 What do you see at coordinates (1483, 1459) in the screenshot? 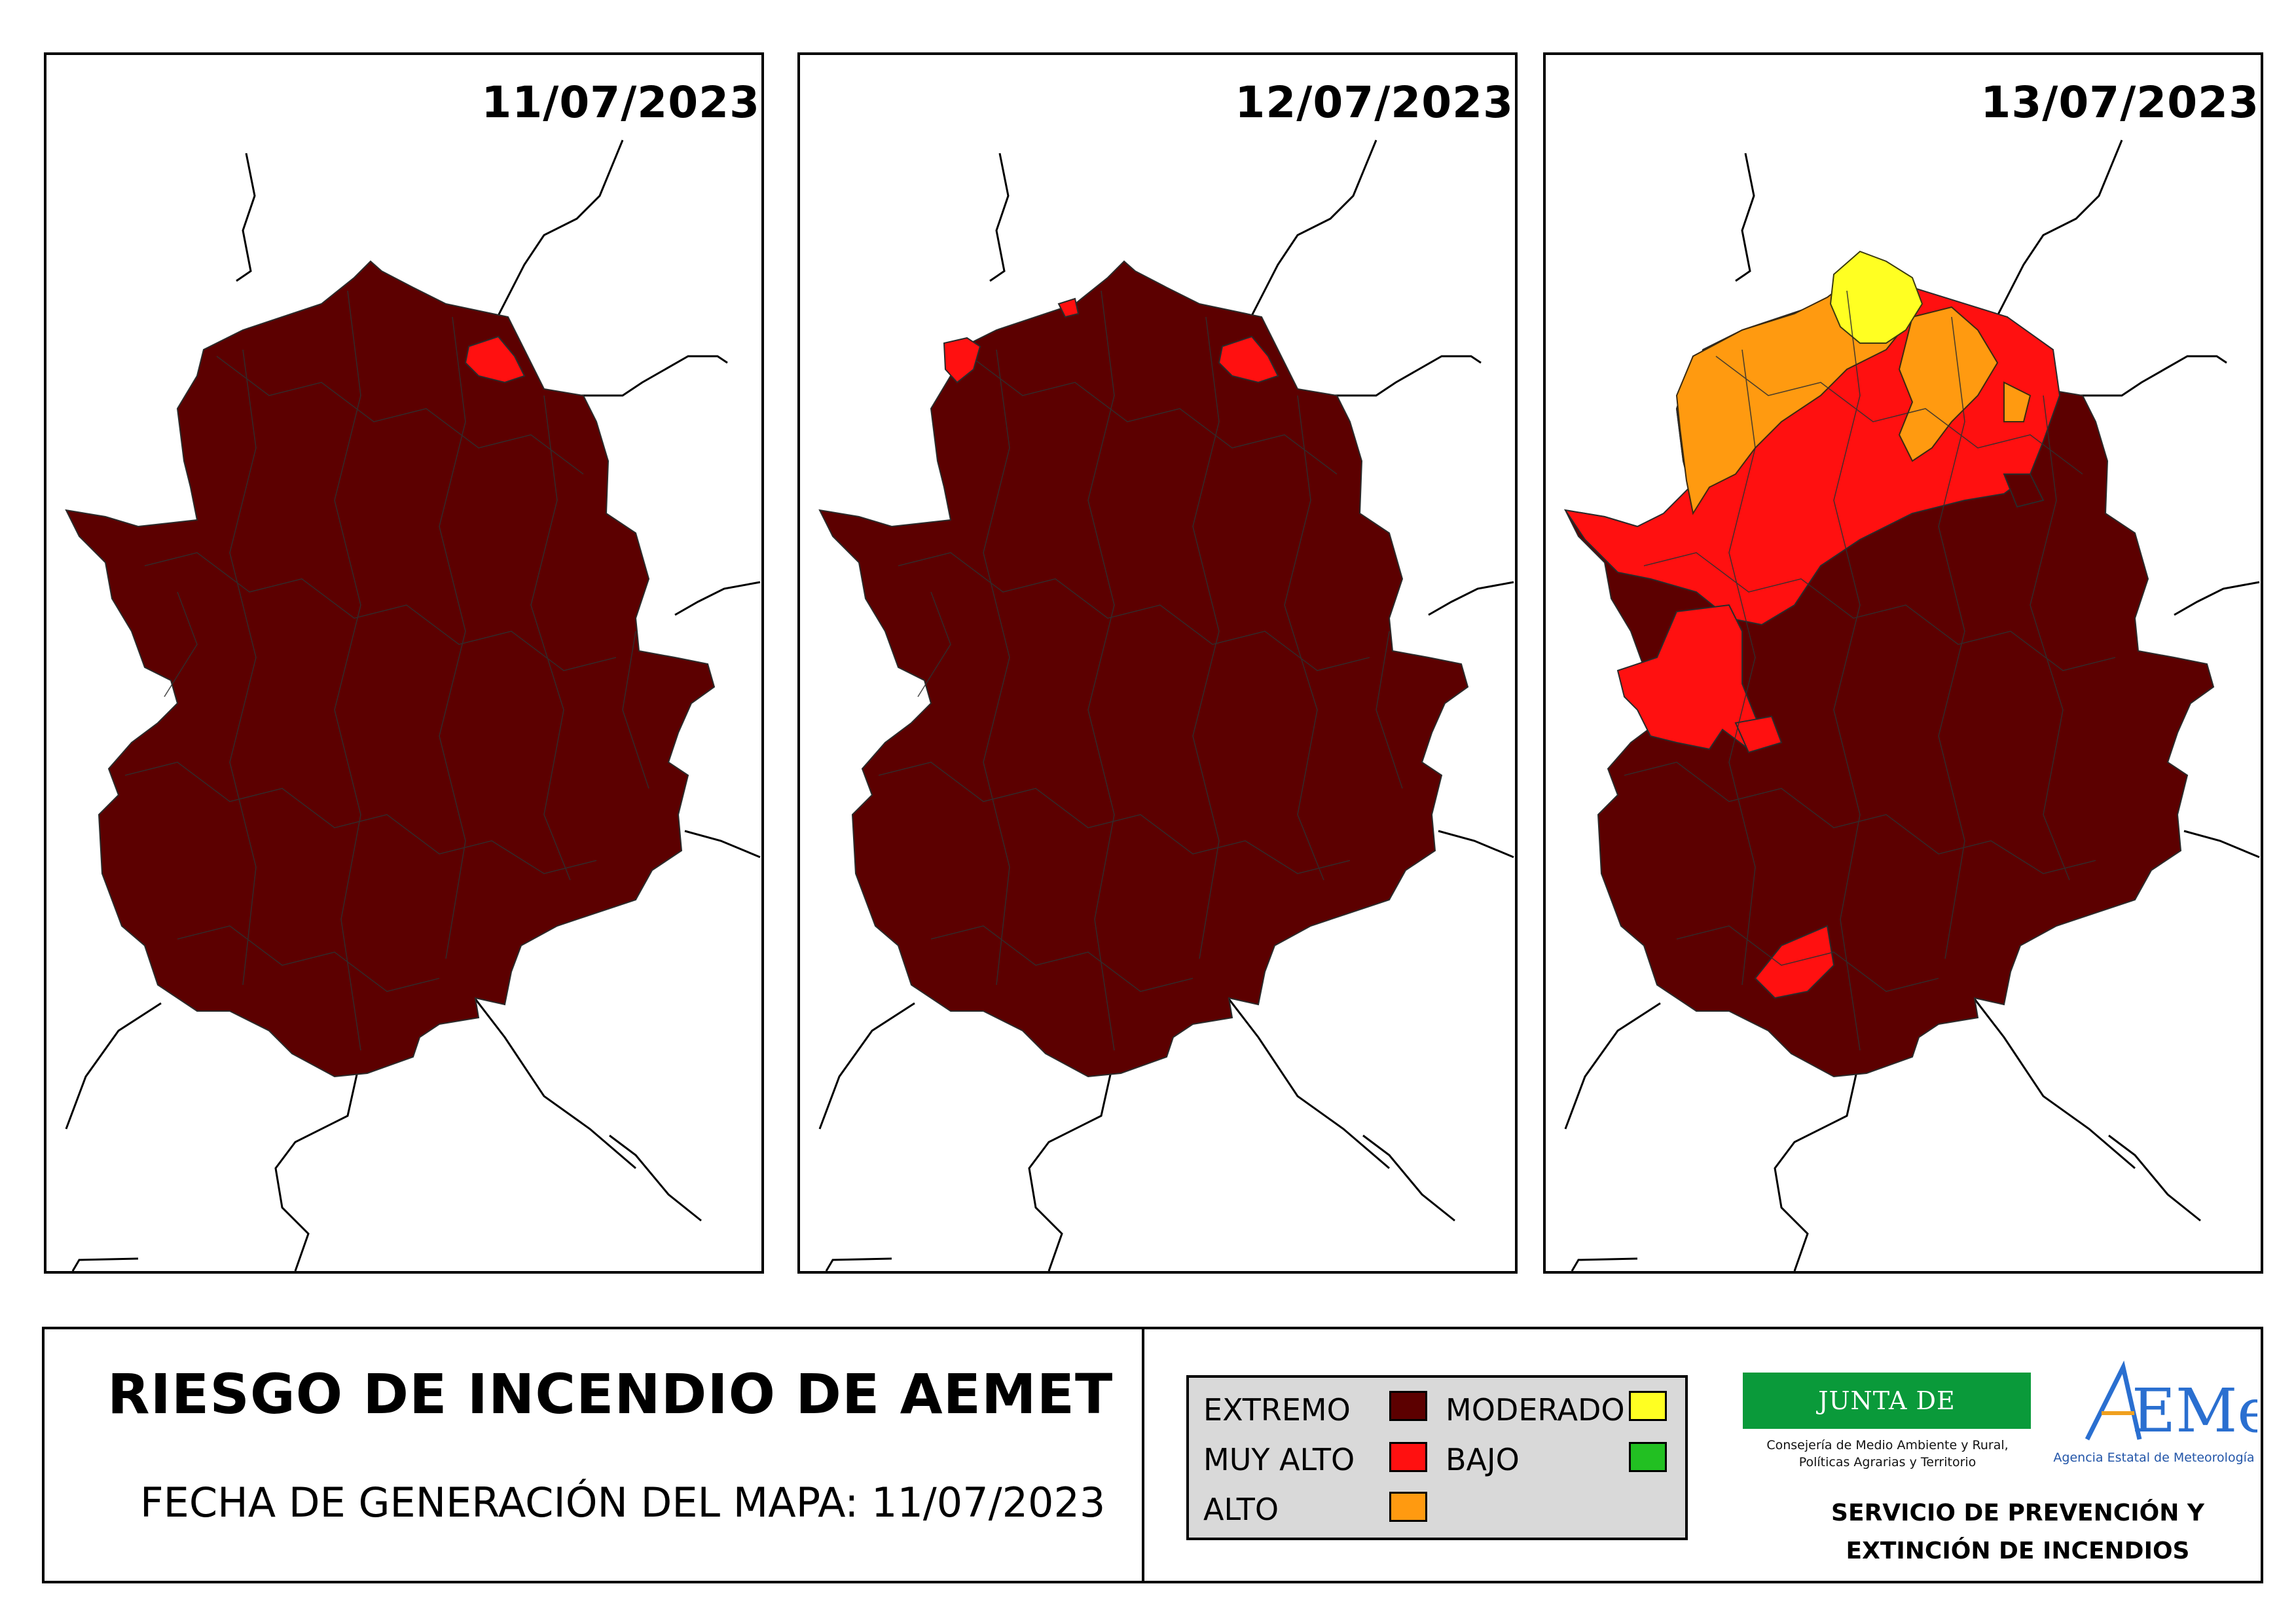
I see `legend-label-bajo: BAJO` at bounding box center [1483, 1459].